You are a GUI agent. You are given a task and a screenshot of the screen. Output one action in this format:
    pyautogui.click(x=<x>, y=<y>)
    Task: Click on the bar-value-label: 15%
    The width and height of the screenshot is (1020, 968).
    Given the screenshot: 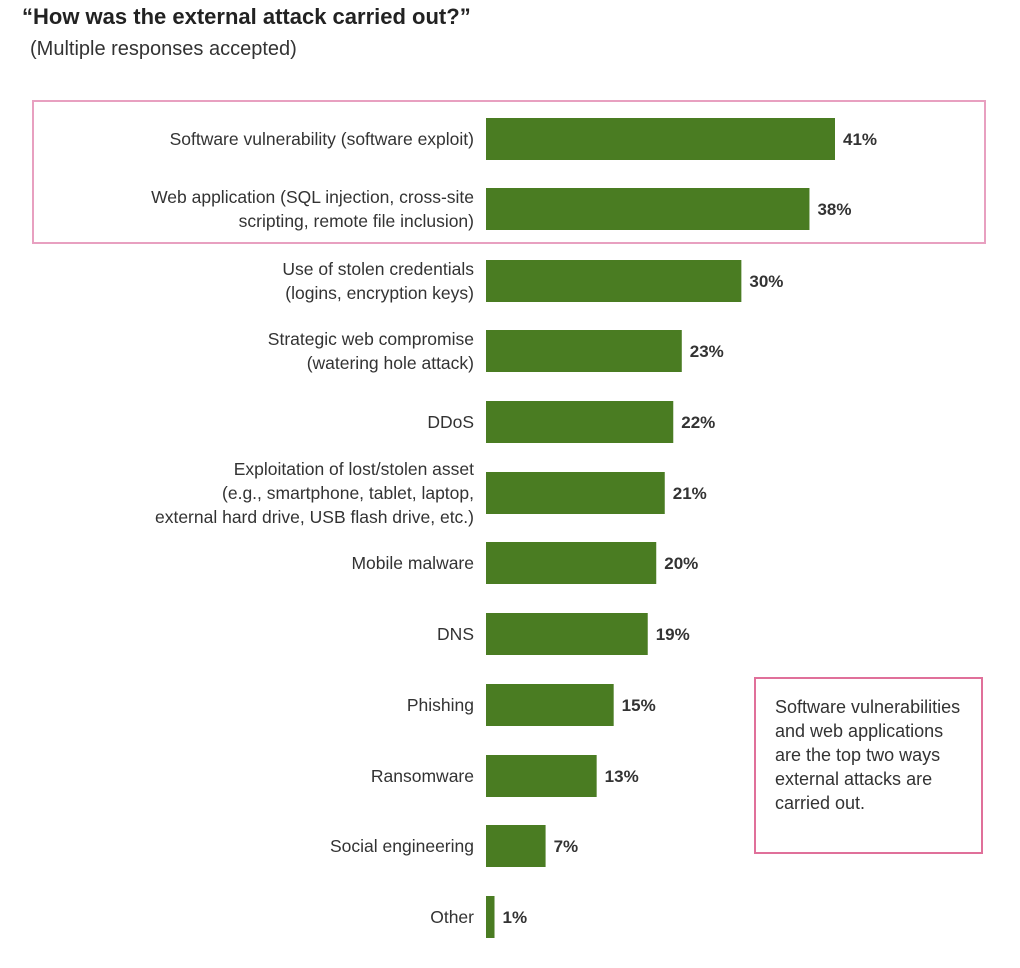 What is the action you would take?
    pyautogui.click(x=639, y=705)
    